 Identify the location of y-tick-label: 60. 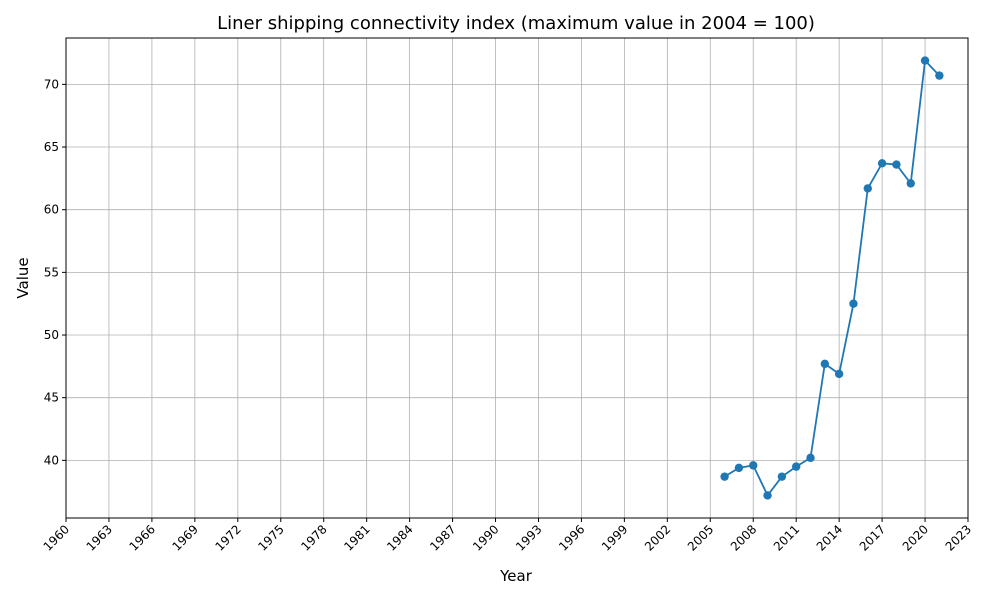
(51, 210).